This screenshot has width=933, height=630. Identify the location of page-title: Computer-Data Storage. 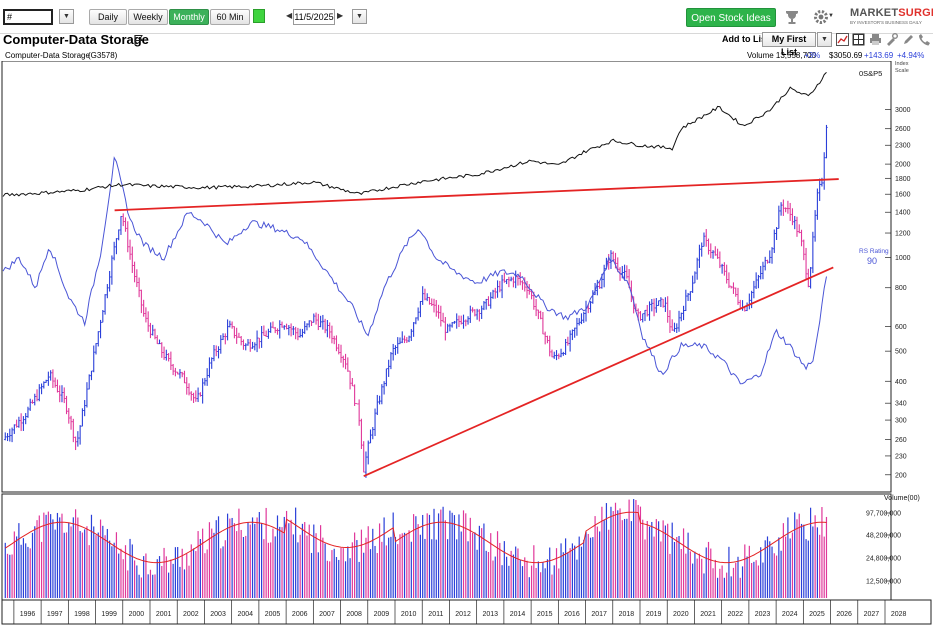
(76, 39).